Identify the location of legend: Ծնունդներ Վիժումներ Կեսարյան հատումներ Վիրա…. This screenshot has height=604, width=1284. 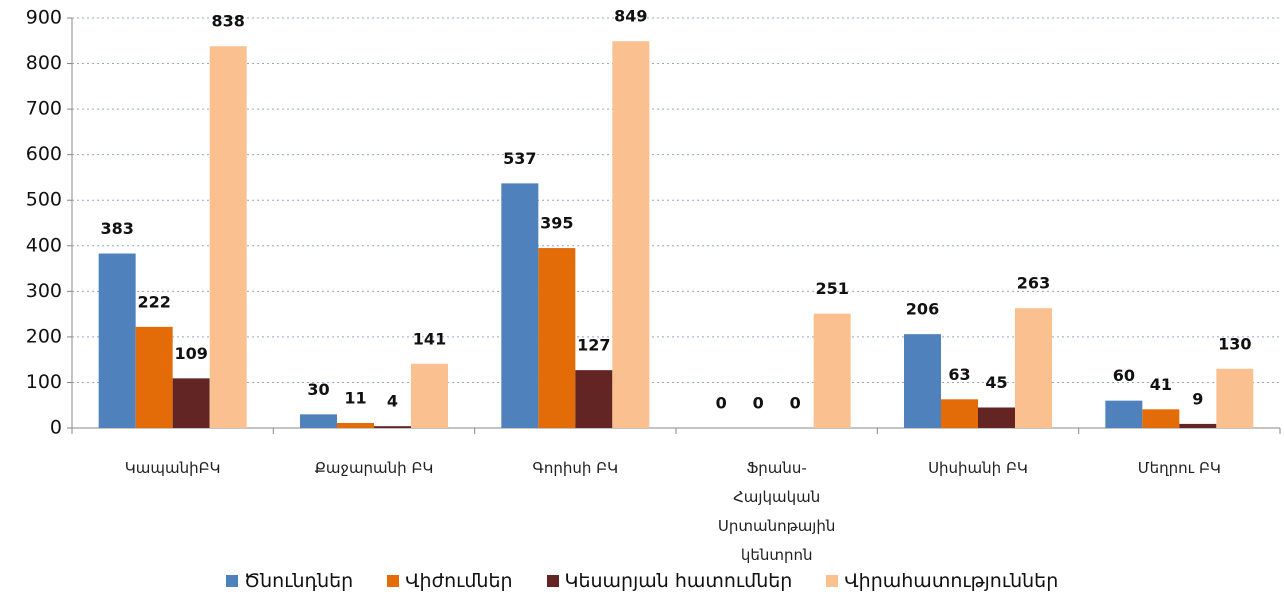
(642, 581).